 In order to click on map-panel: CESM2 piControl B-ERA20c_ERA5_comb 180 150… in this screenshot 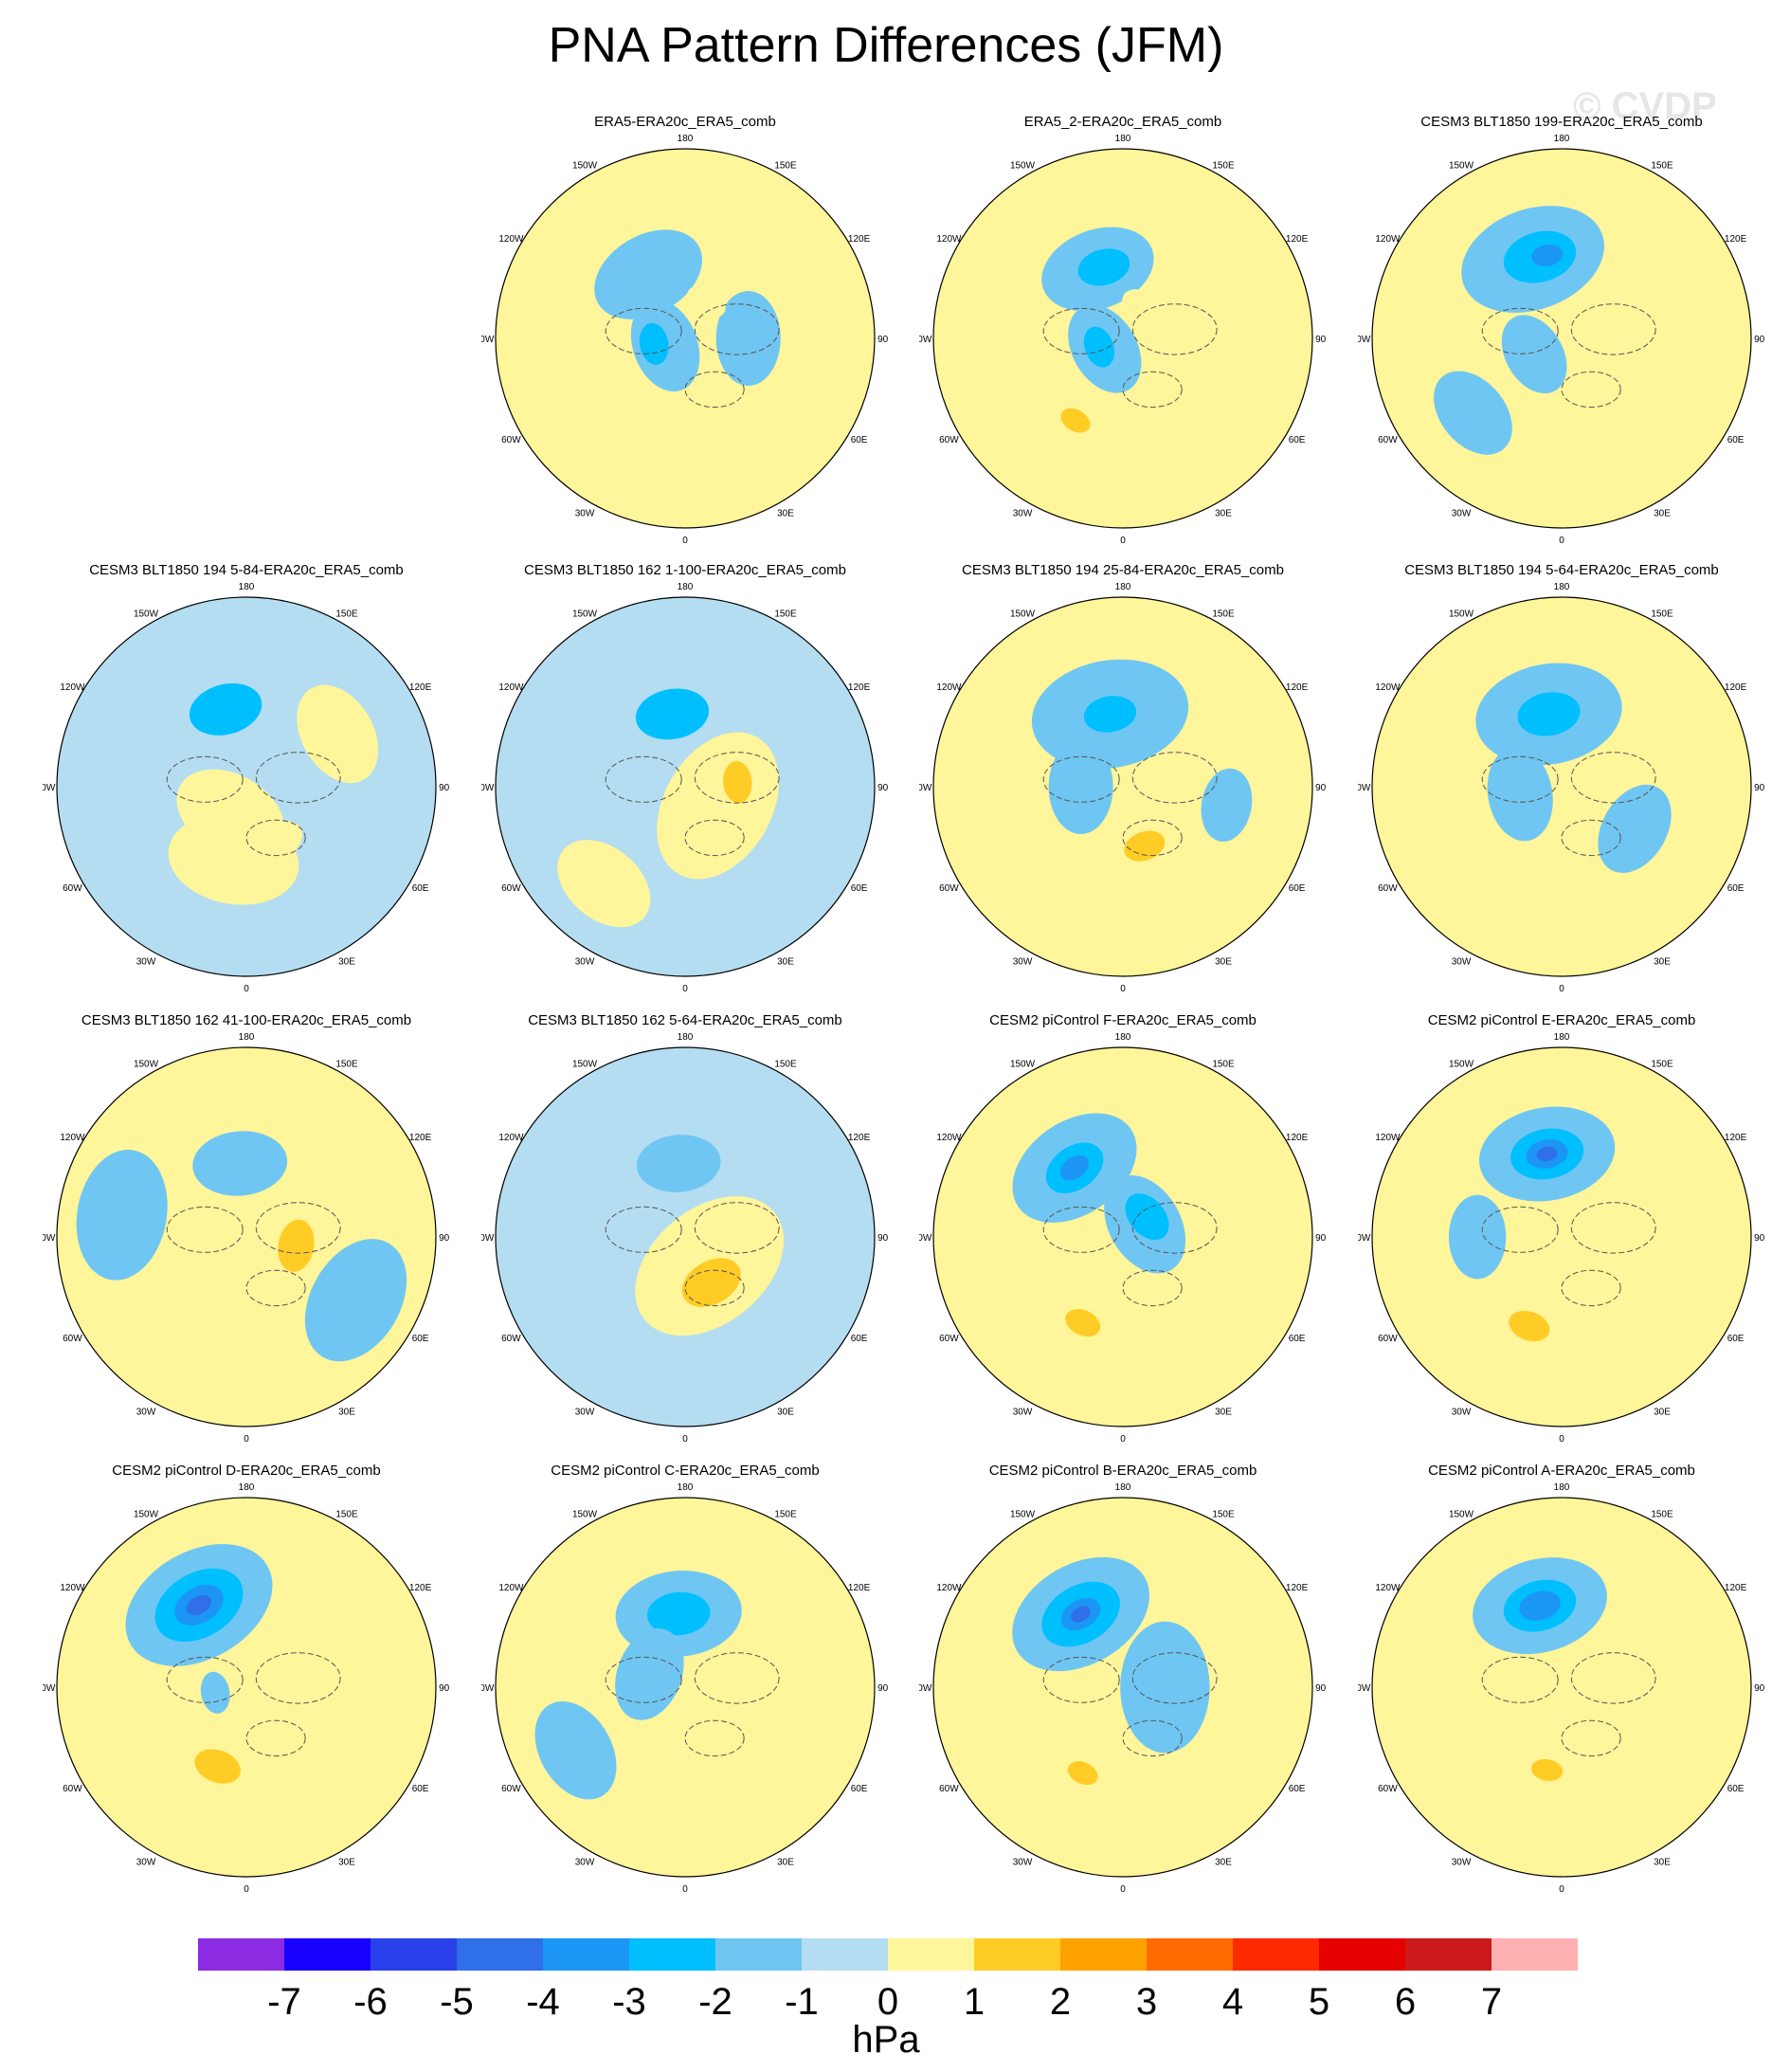, I will do `click(1123, 1685)`.